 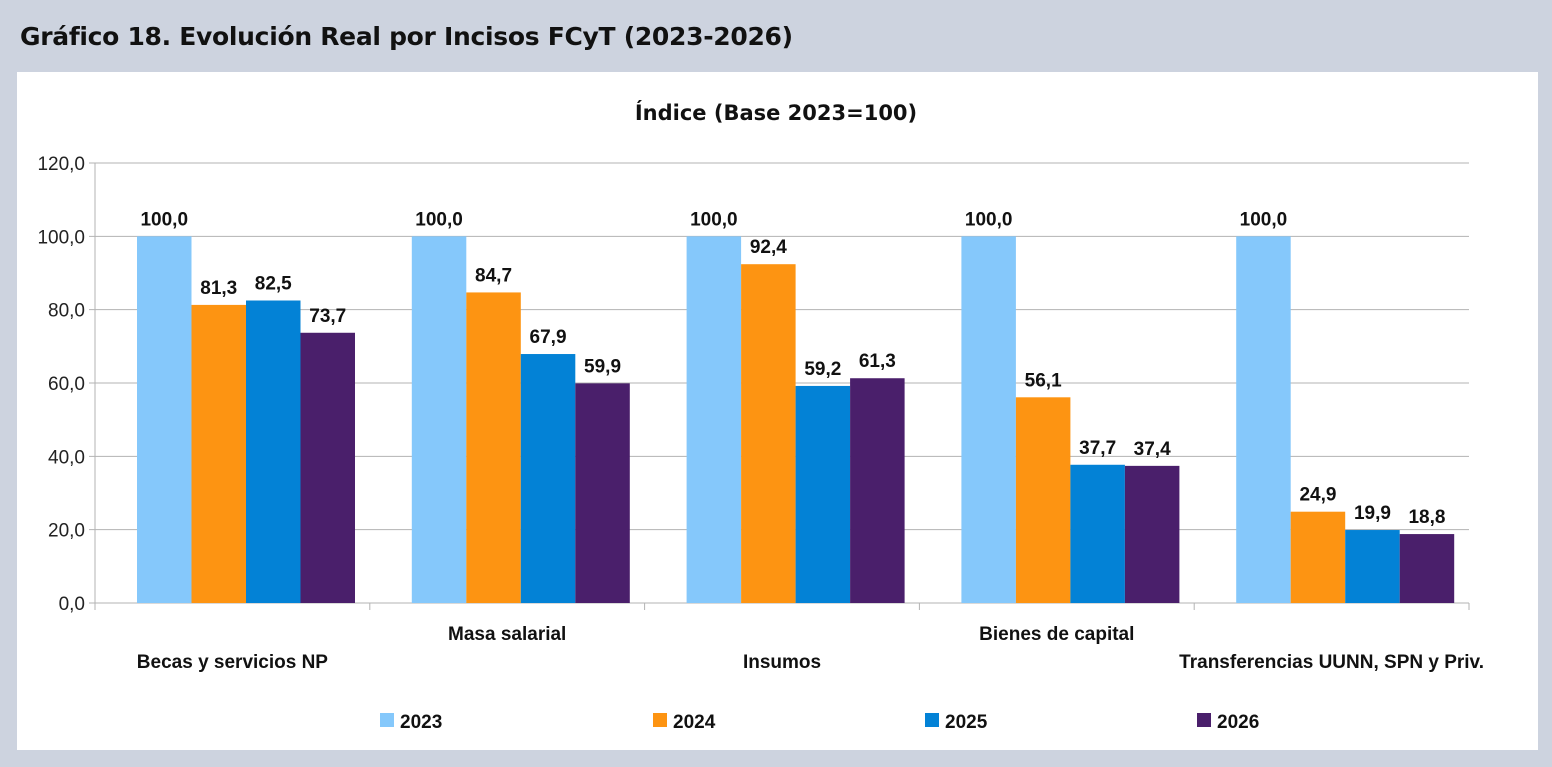 I want to click on data-label: 73,7, so click(x=327, y=316).